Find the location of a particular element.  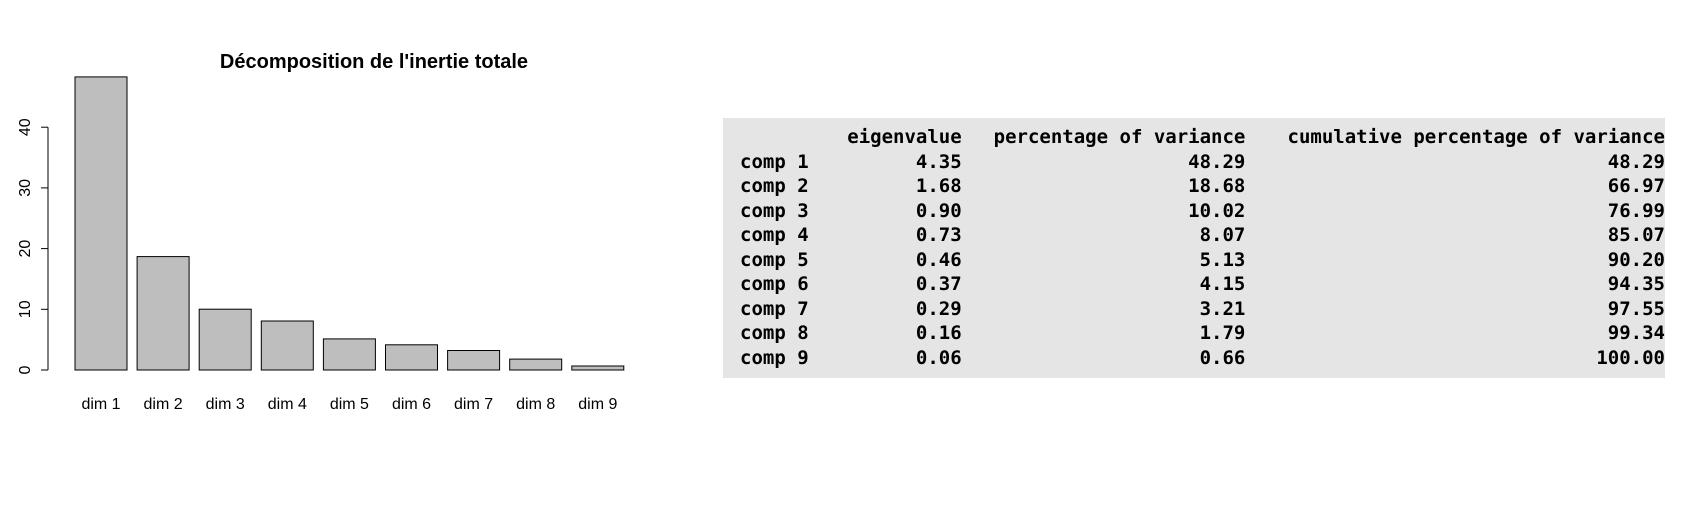

y-tick-label: 10 is located at coordinates (25, 309).